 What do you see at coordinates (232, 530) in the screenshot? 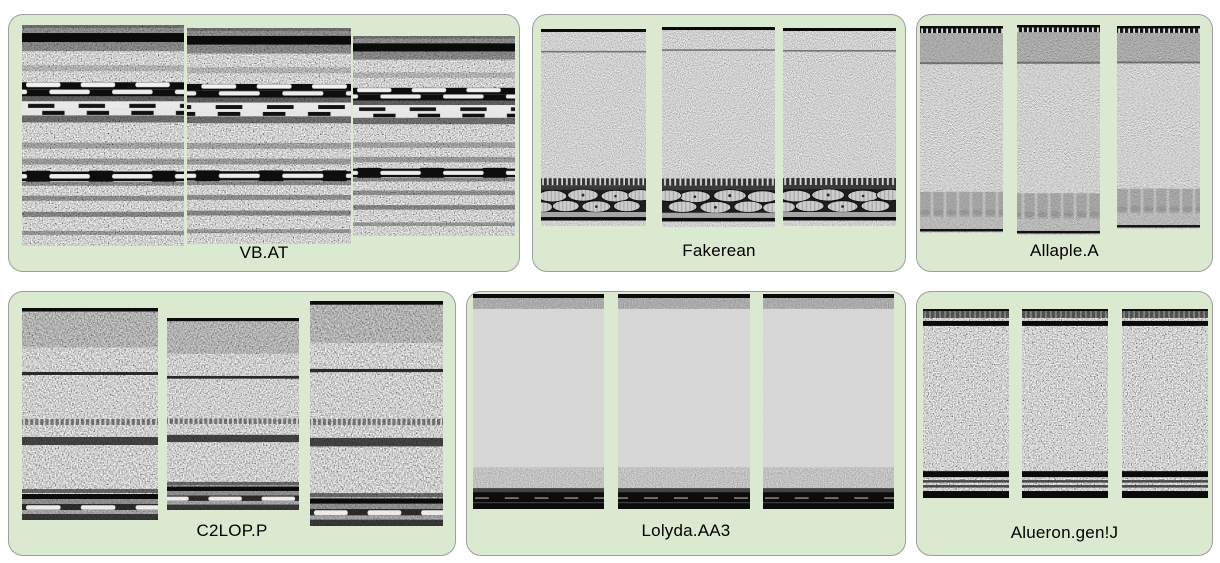
I see `family-label-c2lop-p: C2LOP.P` at bounding box center [232, 530].